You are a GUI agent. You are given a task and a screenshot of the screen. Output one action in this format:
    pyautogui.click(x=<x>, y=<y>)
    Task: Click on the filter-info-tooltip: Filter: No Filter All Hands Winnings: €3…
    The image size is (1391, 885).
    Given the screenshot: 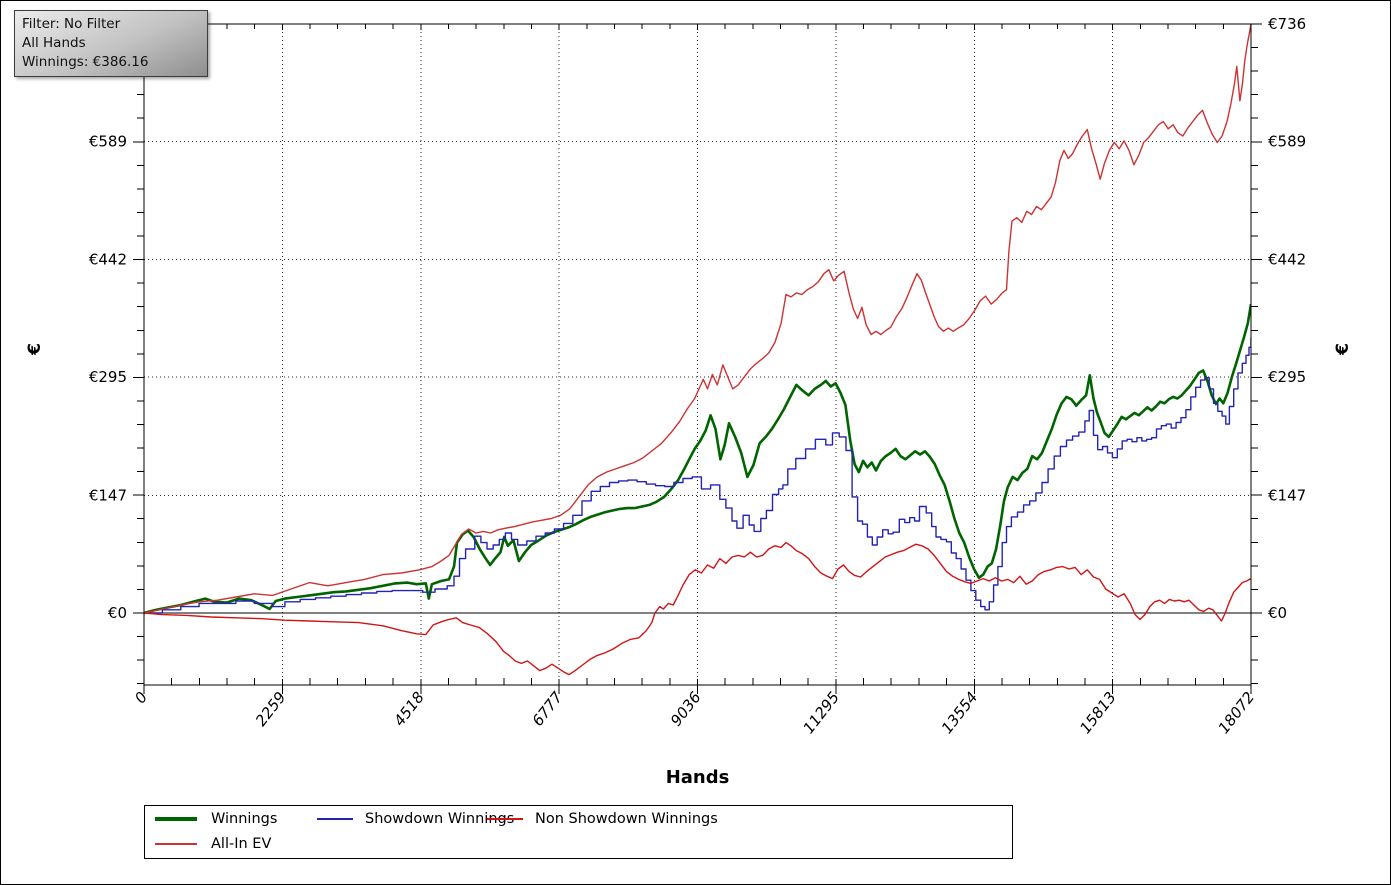 What is the action you would take?
    pyautogui.click(x=111, y=43)
    